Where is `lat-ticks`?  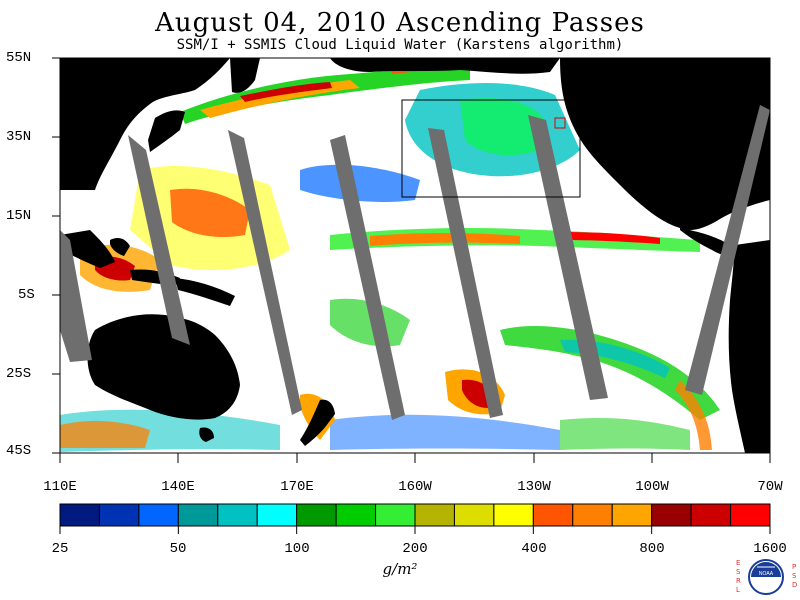
lat-ticks is located at coordinates (56, 255).